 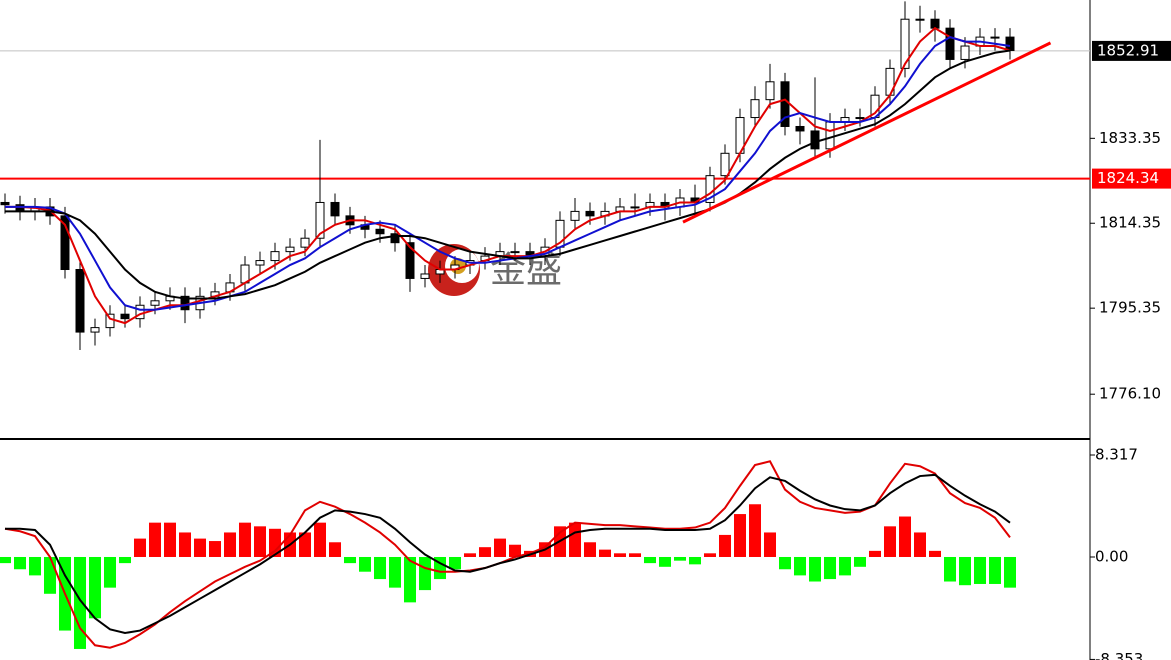 I want to click on y-tick-label: -8.353, so click(x=1119, y=655).